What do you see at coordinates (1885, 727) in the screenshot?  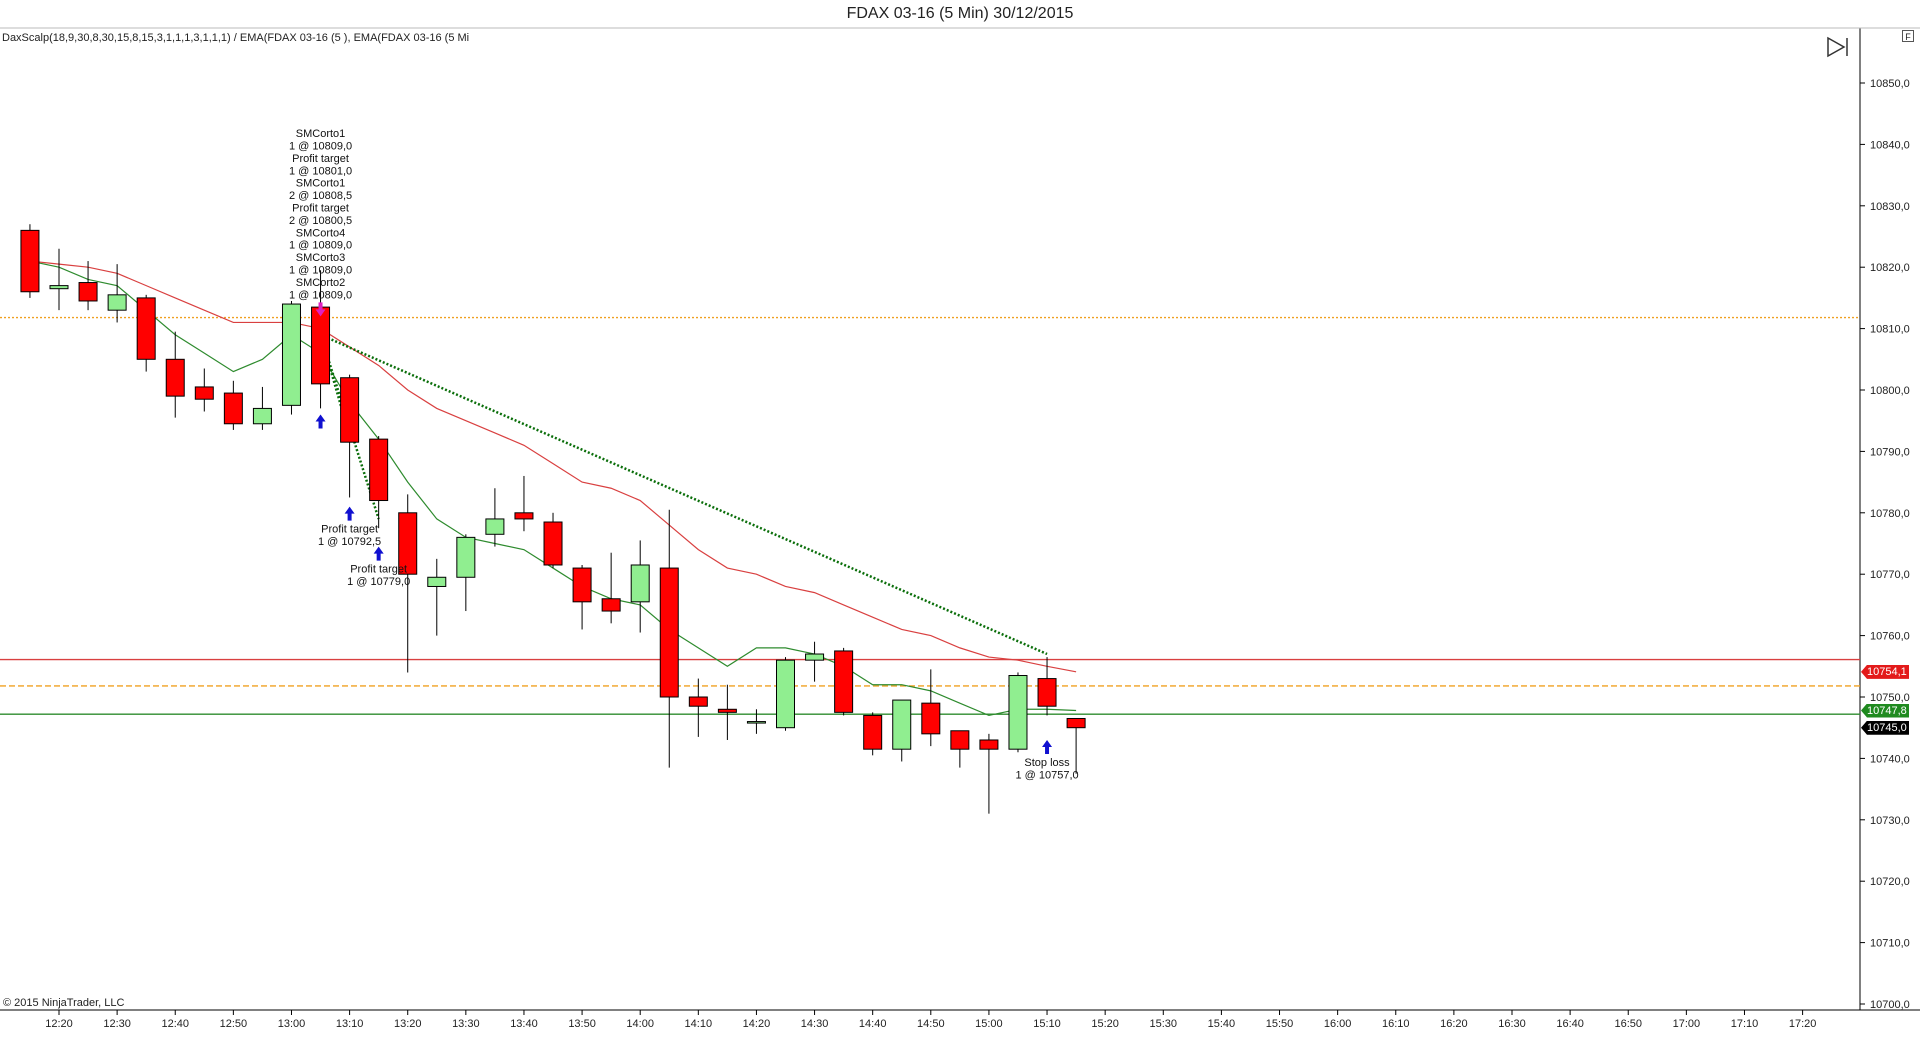 I see `price-tag: 10745,0` at bounding box center [1885, 727].